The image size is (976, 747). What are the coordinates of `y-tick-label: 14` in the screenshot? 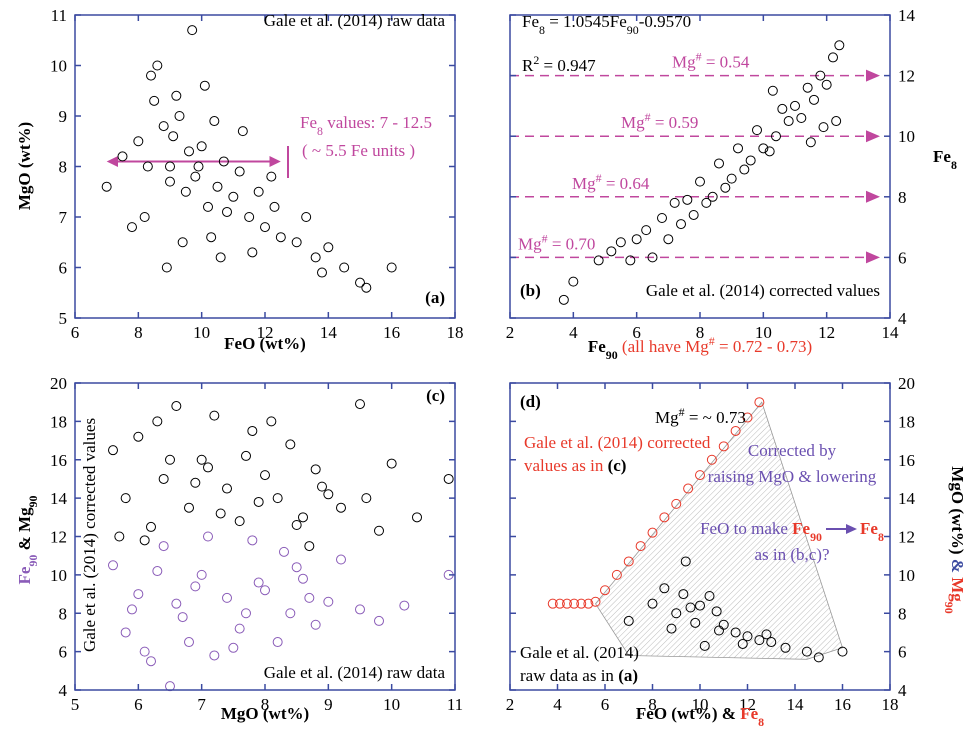 It's located at (59, 498).